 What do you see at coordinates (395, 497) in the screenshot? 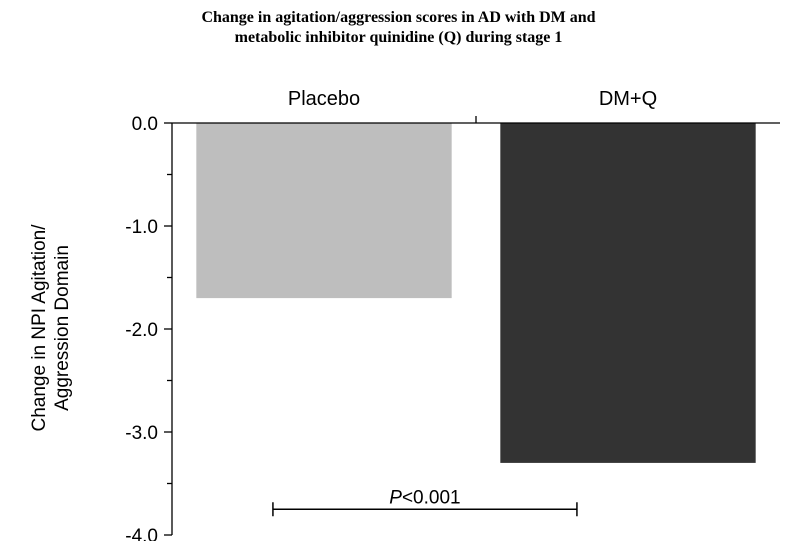
I see `p-value-symbol: P` at bounding box center [395, 497].